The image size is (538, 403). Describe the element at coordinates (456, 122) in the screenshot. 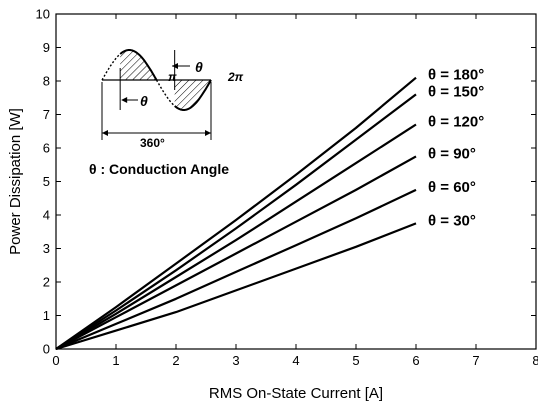

I see `series-label-2: θ = 120°` at that location.